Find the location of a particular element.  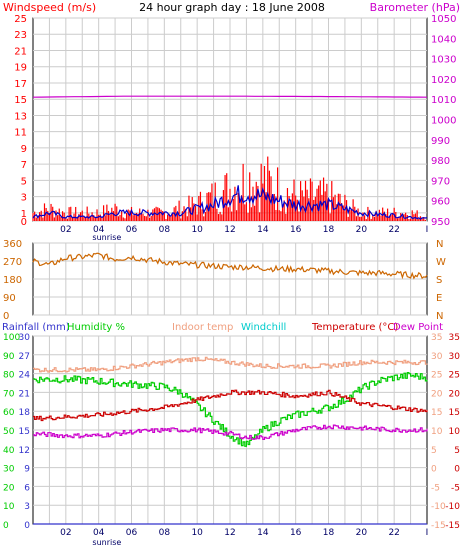

temp-tick-label: 25 is located at coordinates (436, 376).